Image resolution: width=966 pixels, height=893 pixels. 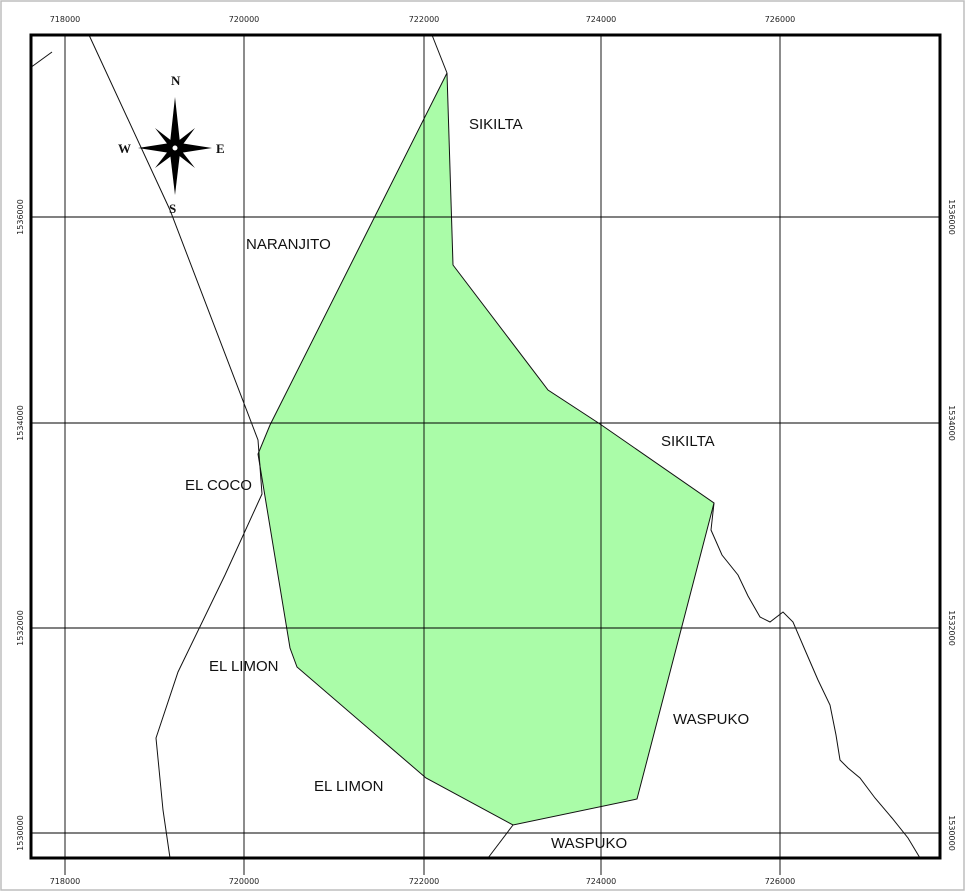 What do you see at coordinates (218, 485) in the screenshot?
I see `place-label-el-coco: EL COCO` at bounding box center [218, 485].